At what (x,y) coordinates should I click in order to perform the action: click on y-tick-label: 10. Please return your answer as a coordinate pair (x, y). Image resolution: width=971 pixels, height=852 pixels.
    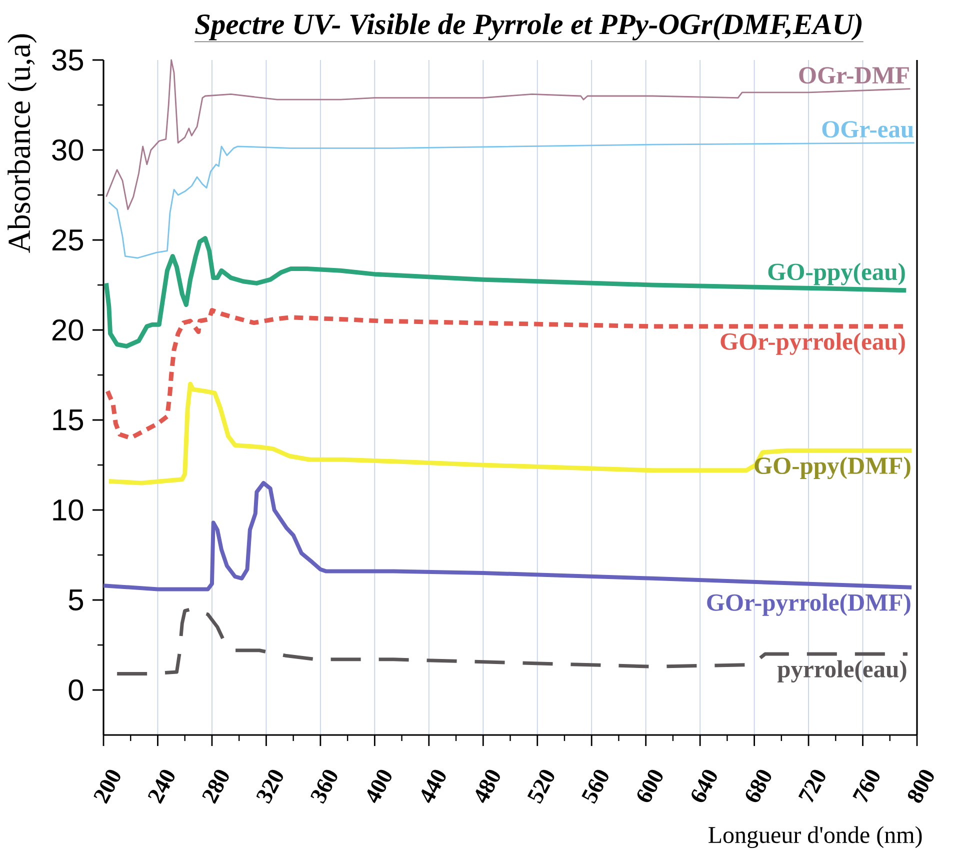
    Looking at the image, I should click on (68, 510).